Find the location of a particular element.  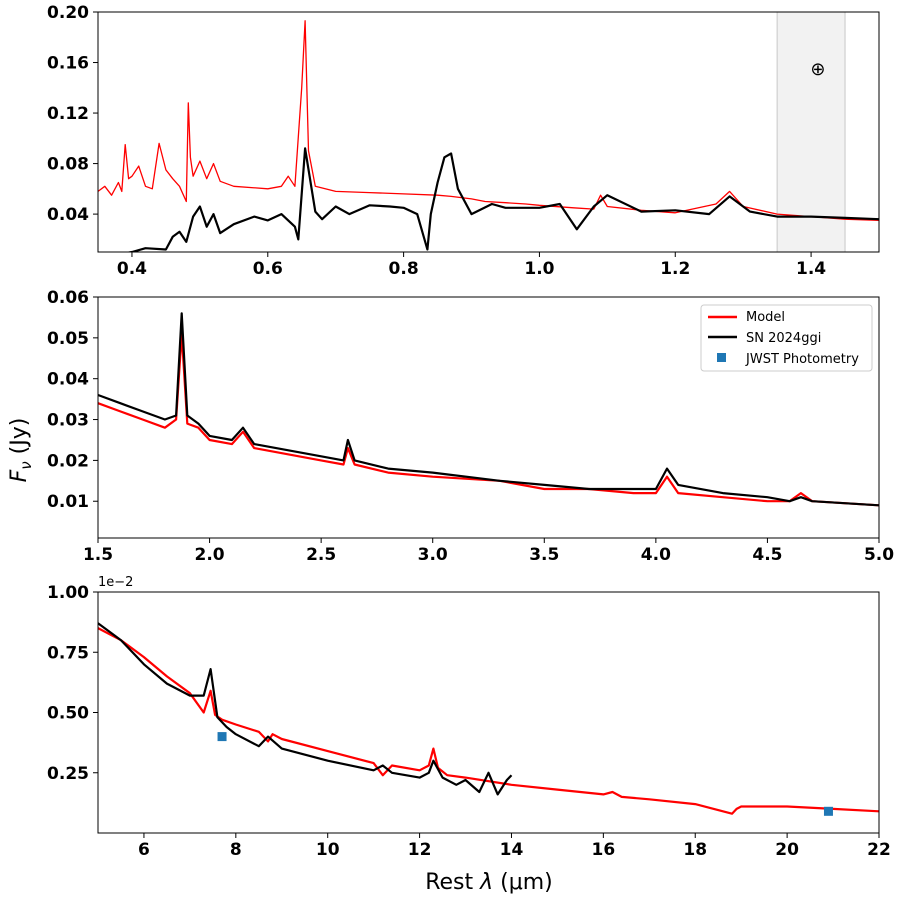

x-tick-label: 1.2 is located at coordinates (675, 269).